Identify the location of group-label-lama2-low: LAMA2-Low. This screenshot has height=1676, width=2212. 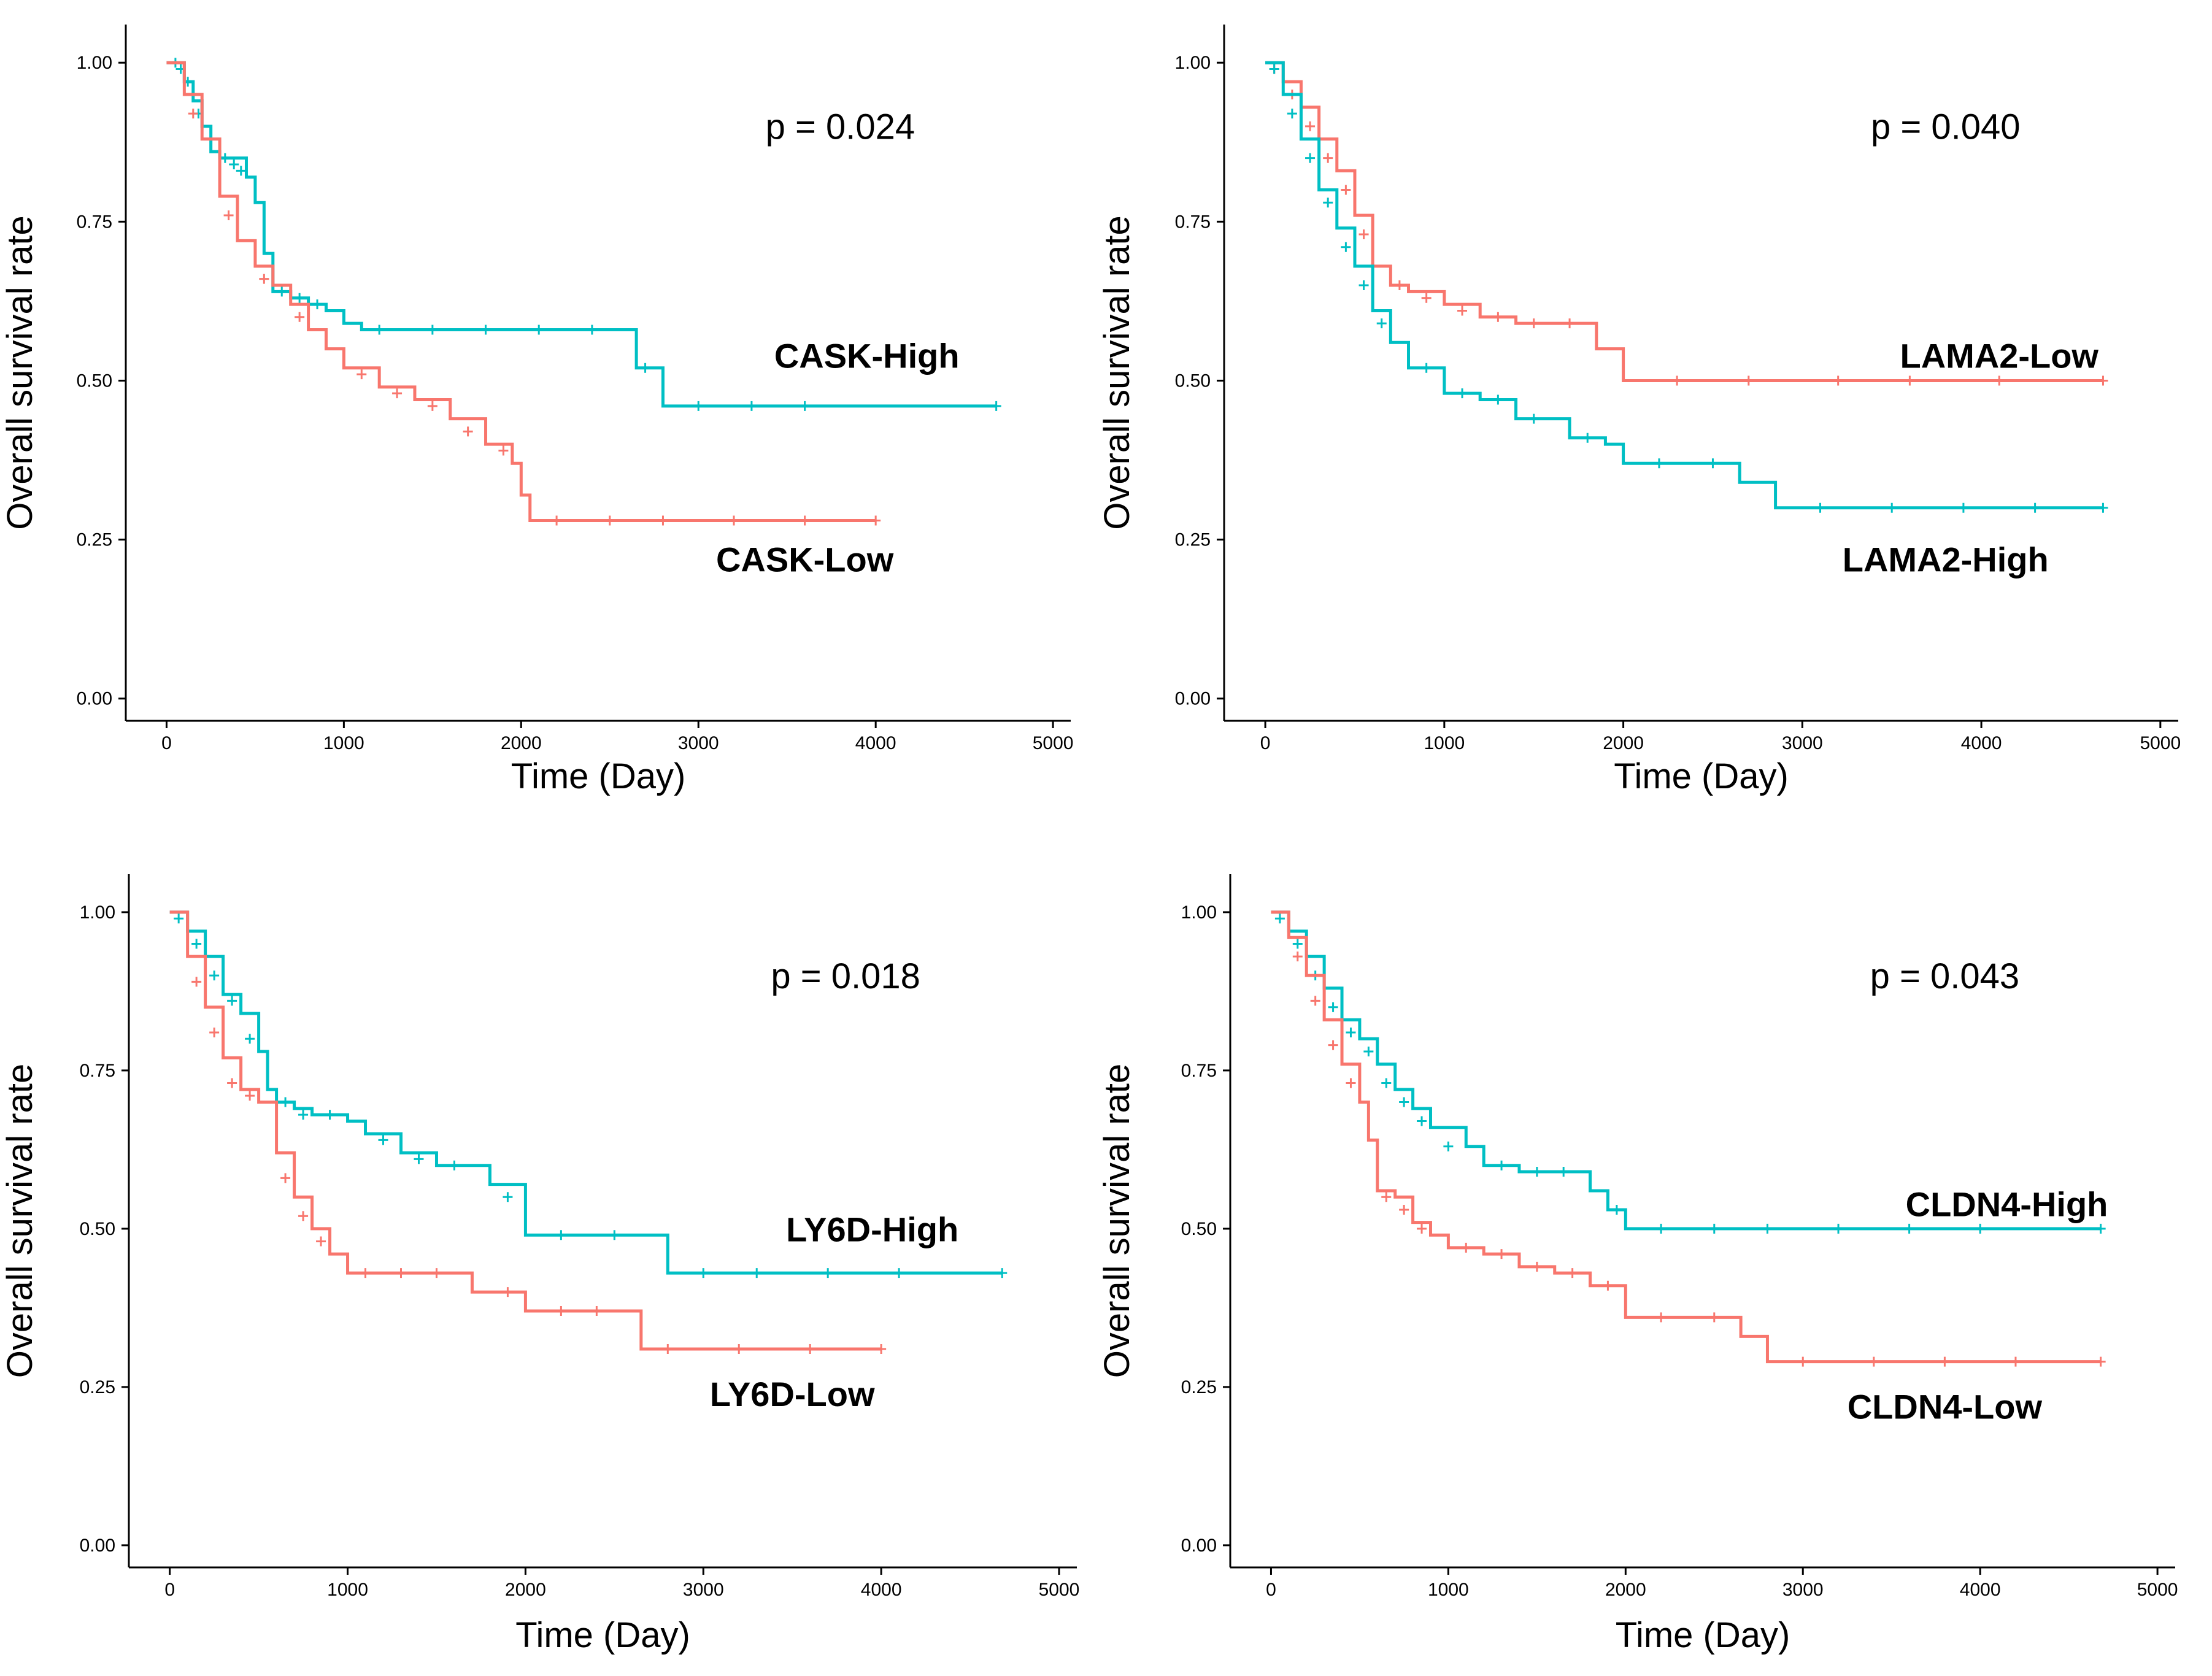
(1999, 356).